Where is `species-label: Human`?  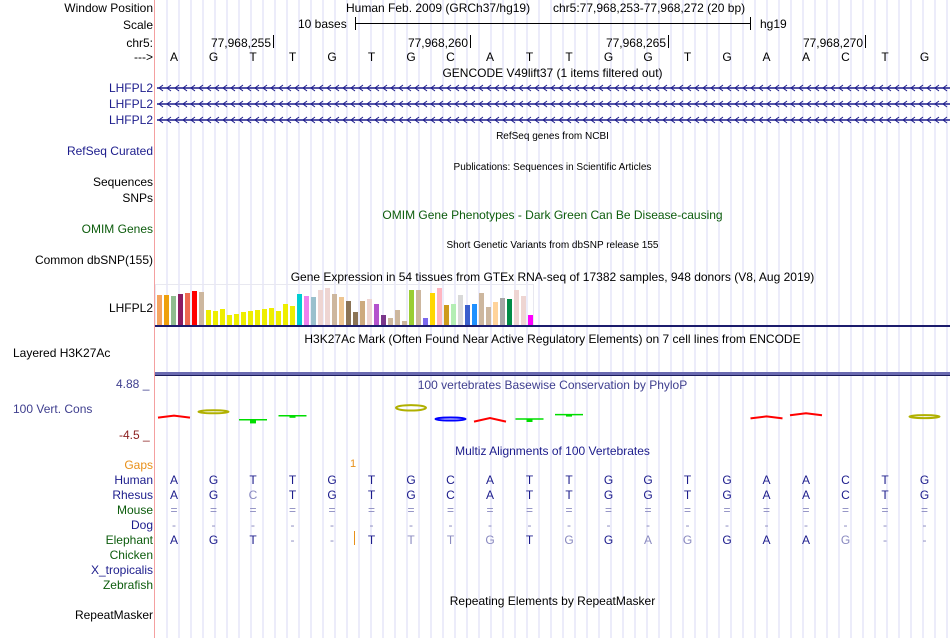 species-label: Human is located at coordinates (133, 480).